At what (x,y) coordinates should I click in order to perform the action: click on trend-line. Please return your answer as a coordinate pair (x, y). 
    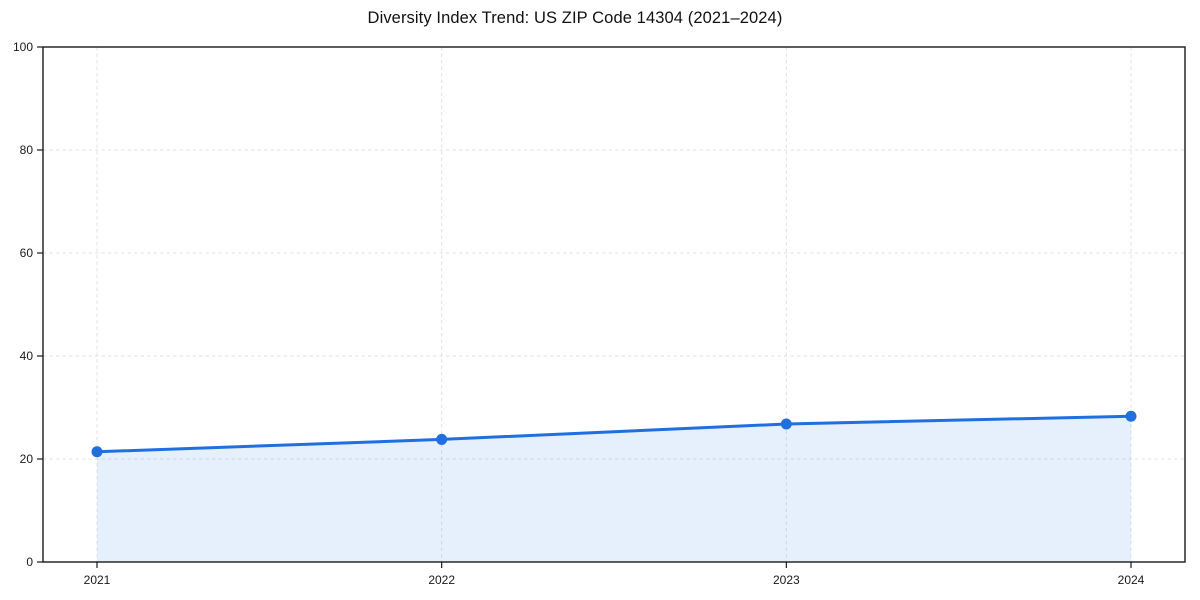
    Looking at the image, I should click on (614, 434).